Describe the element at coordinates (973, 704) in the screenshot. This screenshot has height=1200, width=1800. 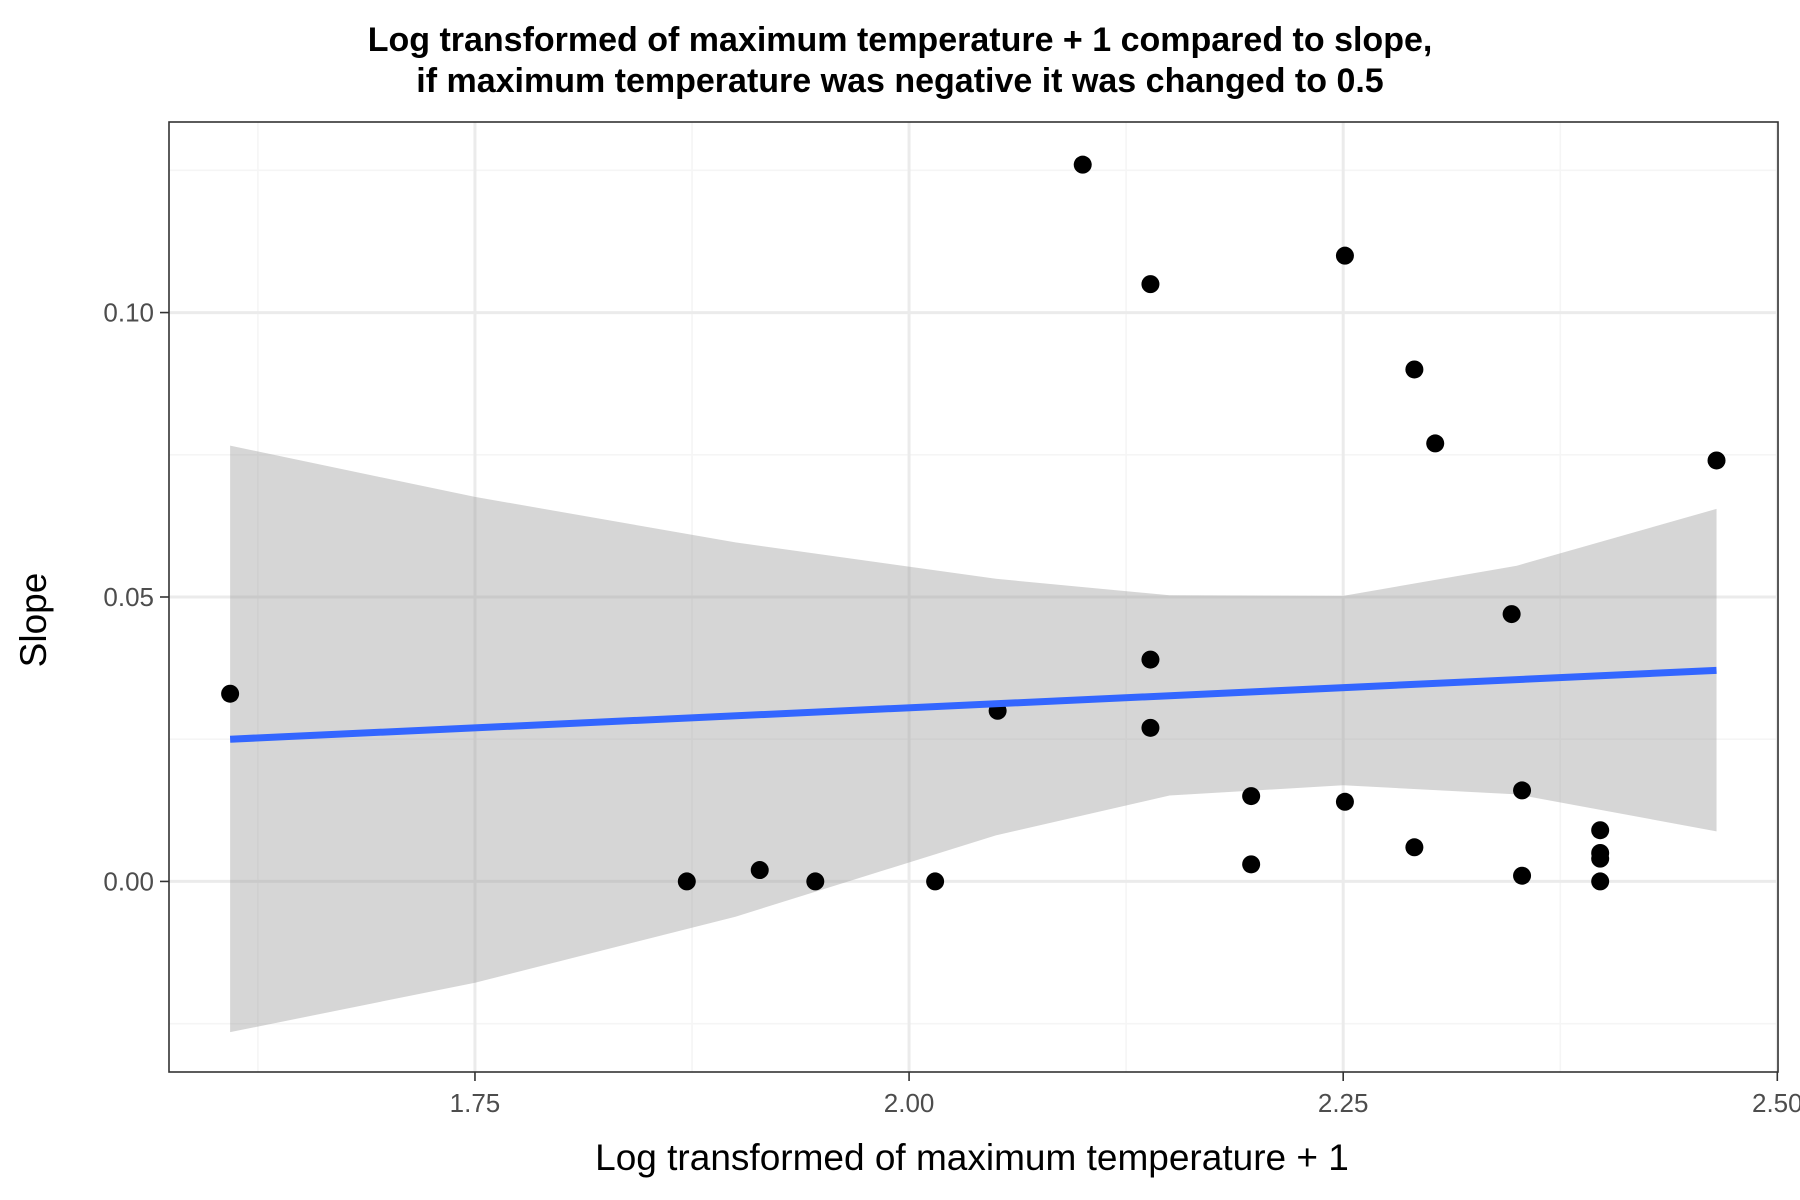
I see `regression-line` at that location.